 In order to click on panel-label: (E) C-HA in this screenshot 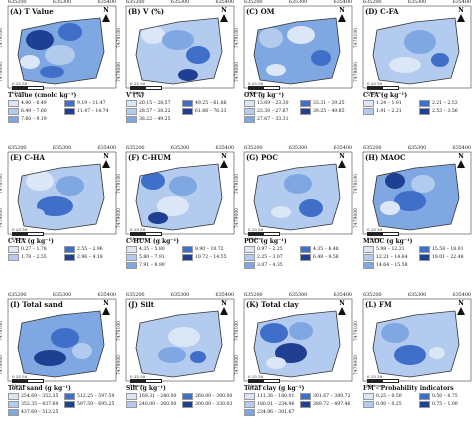, I will do `click(27, 157)`.